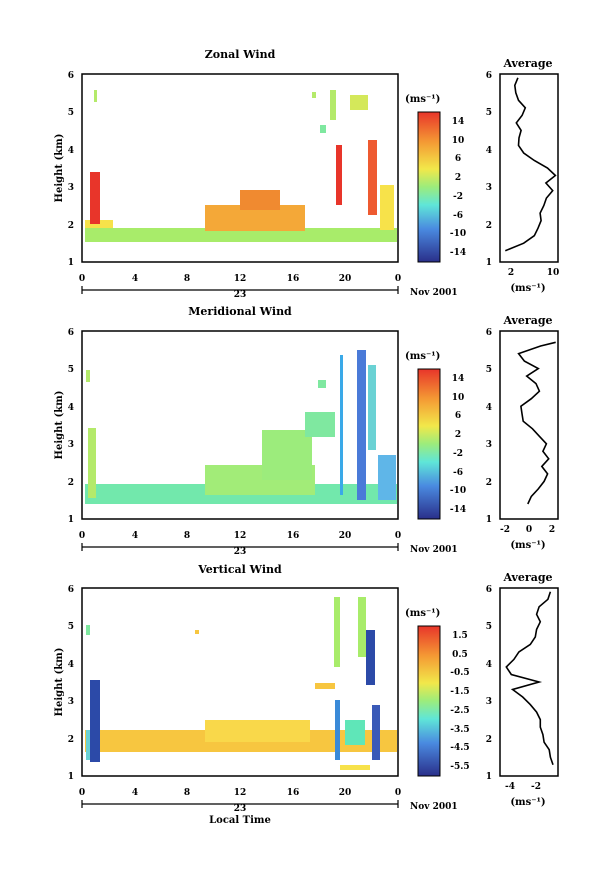  Describe the element at coordinates (458, 491) in the screenshot. I see `colorbar-tick-label: -10` at that location.